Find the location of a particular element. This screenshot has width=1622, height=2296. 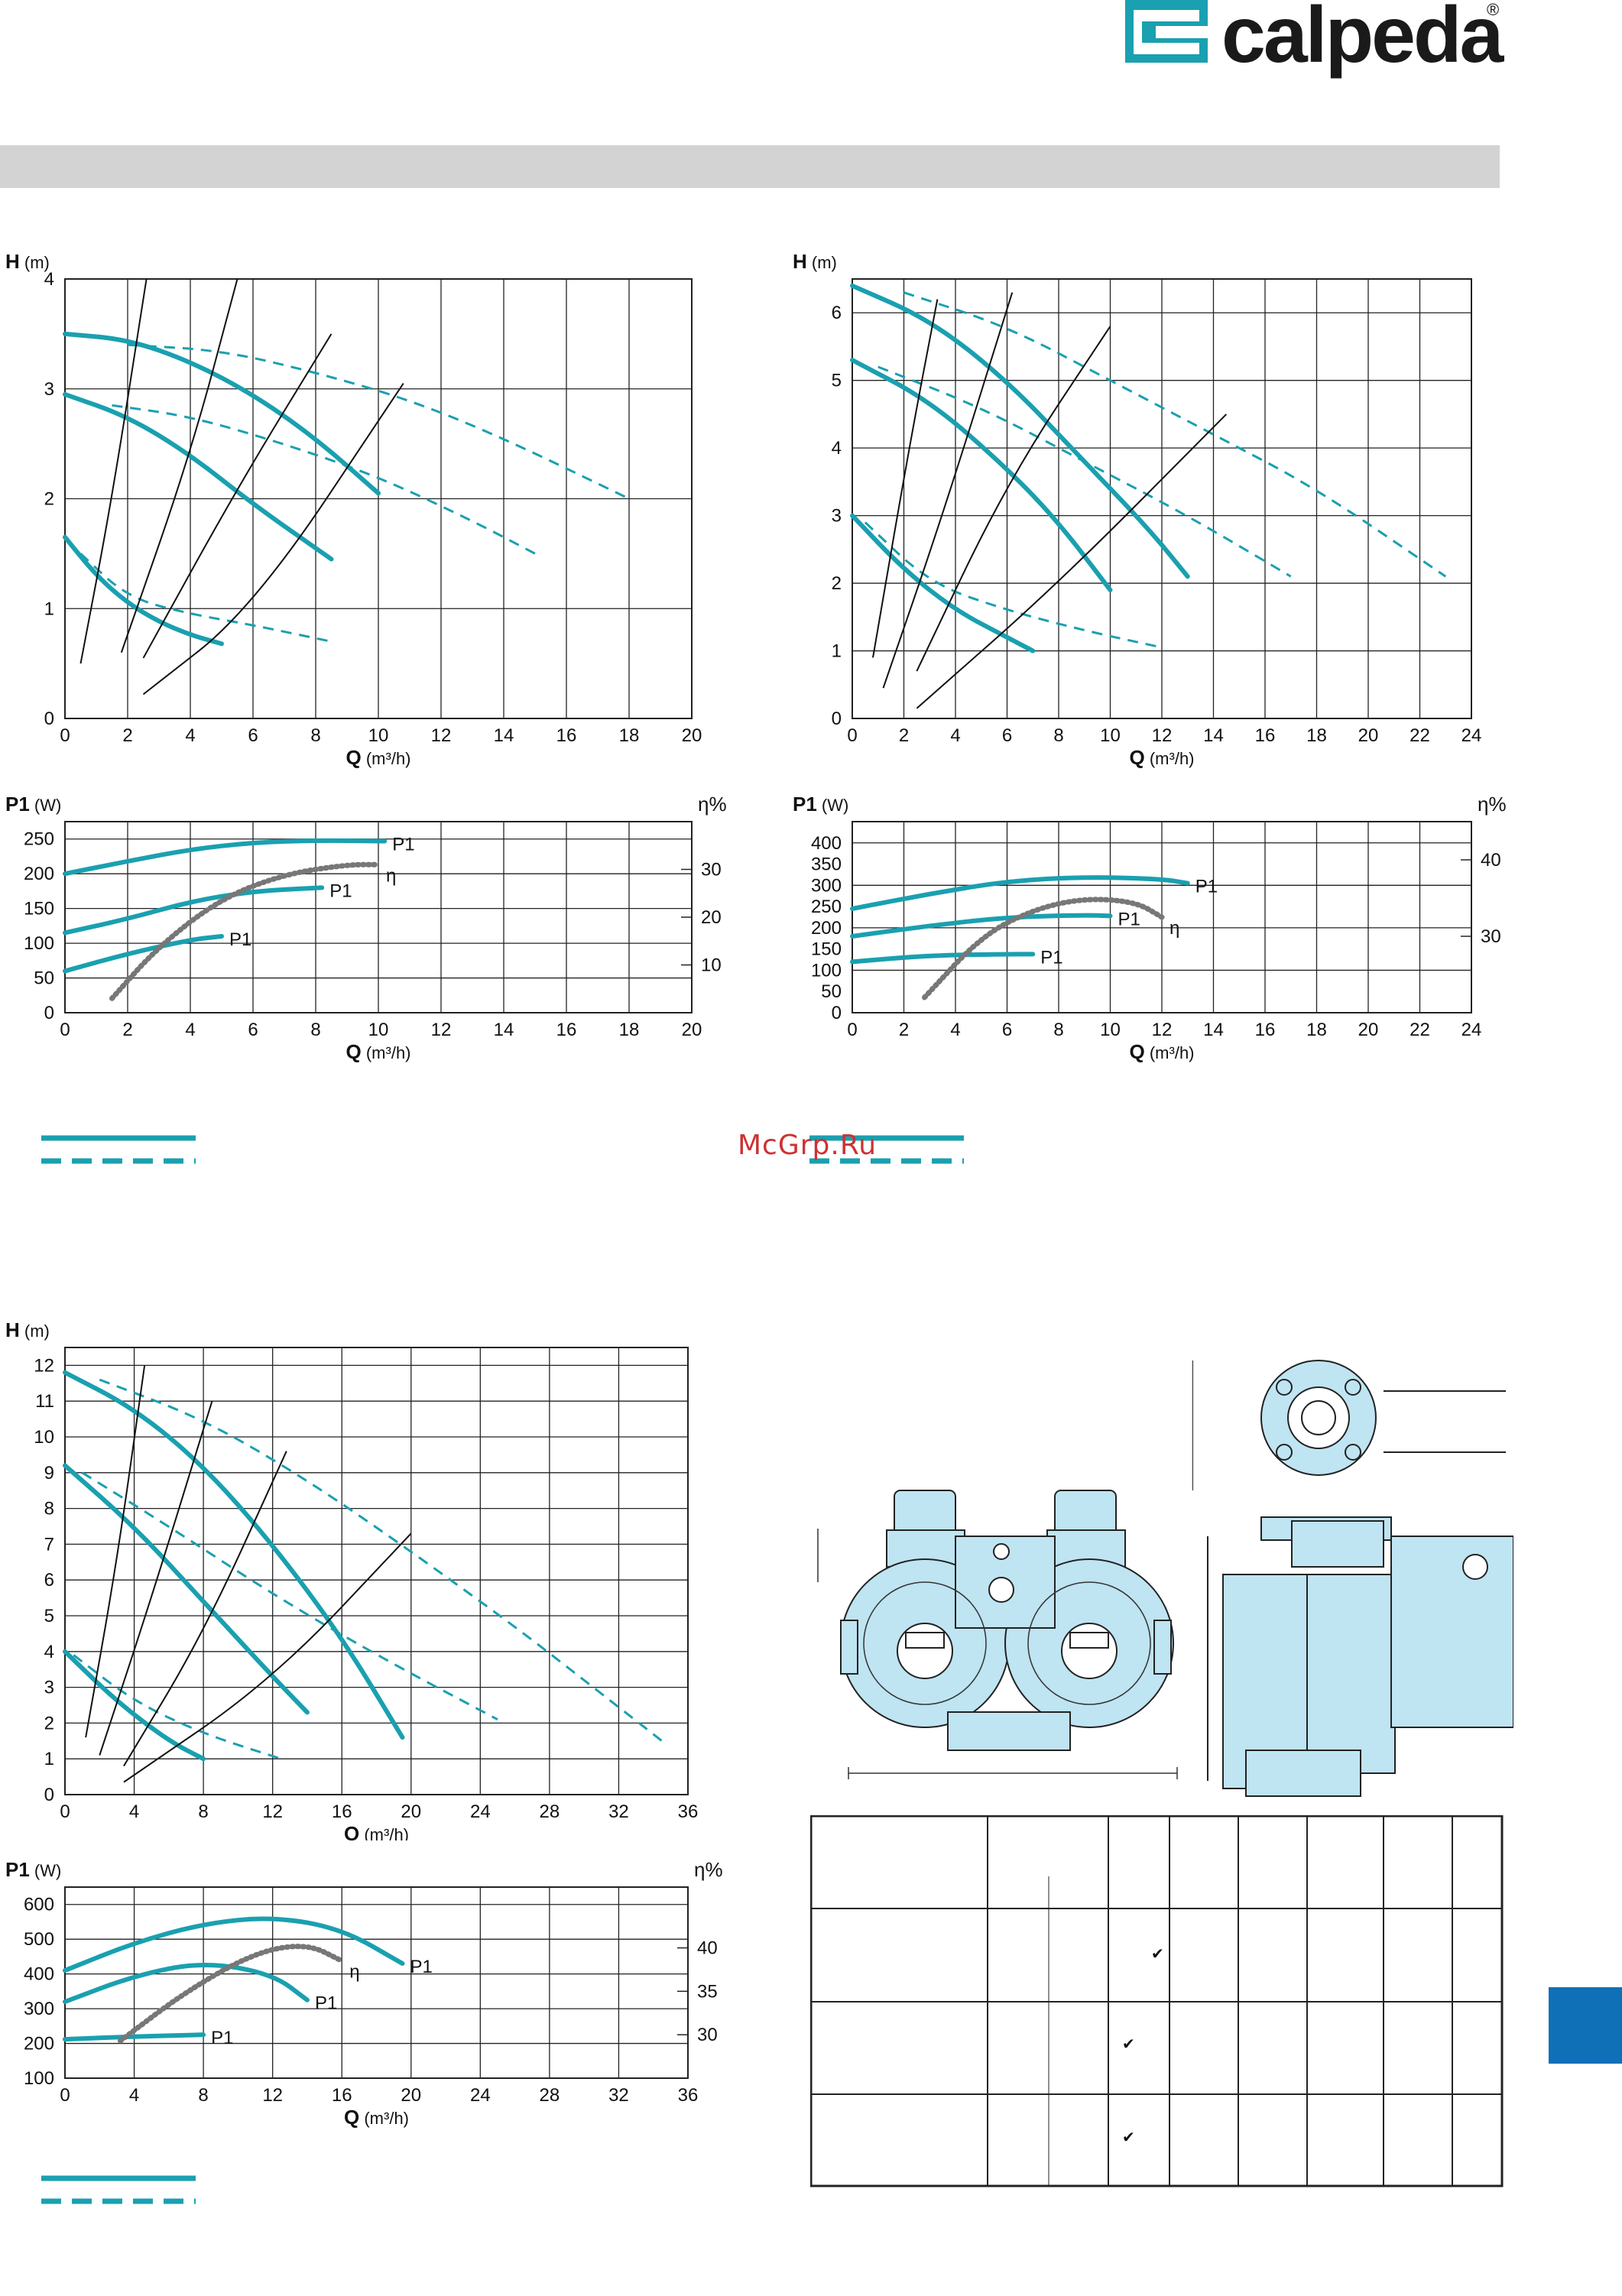

y-tick-label: 5 is located at coordinates (49, 1616).